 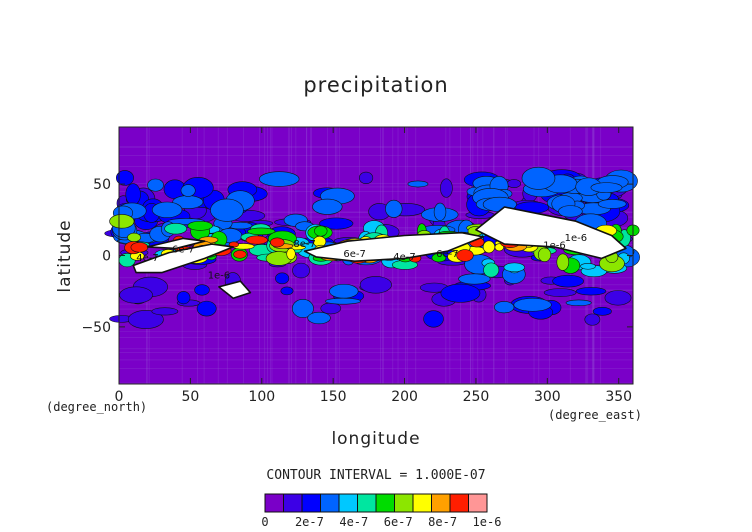 What do you see at coordinates (547, 397) in the screenshot?
I see `x-tick-label: 300` at bounding box center [547, 397].